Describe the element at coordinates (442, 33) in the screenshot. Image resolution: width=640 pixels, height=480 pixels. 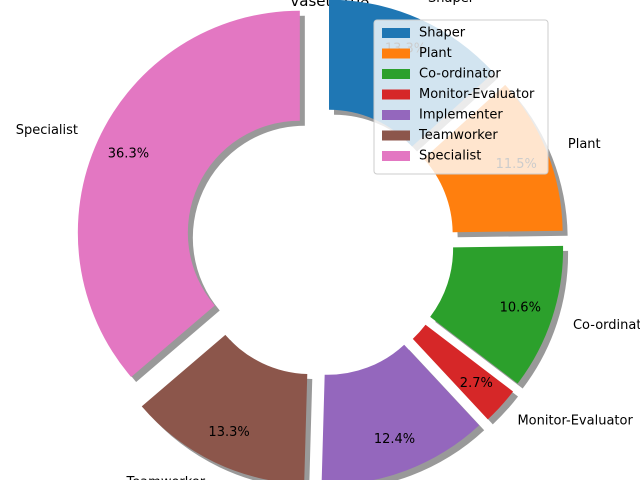
I see `legend-label-shaper: Shaper` at that location.